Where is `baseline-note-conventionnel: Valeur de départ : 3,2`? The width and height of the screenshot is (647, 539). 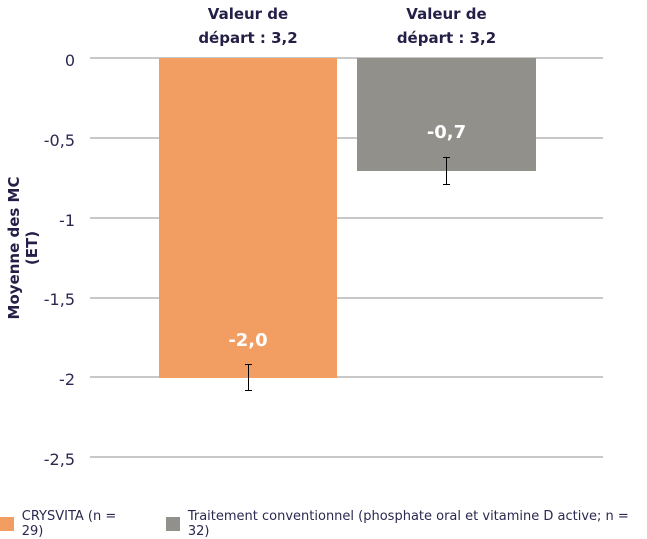 baseline-note-conventionnel: Valeur de départ : 3,2 is located at coordinates (446, 26).